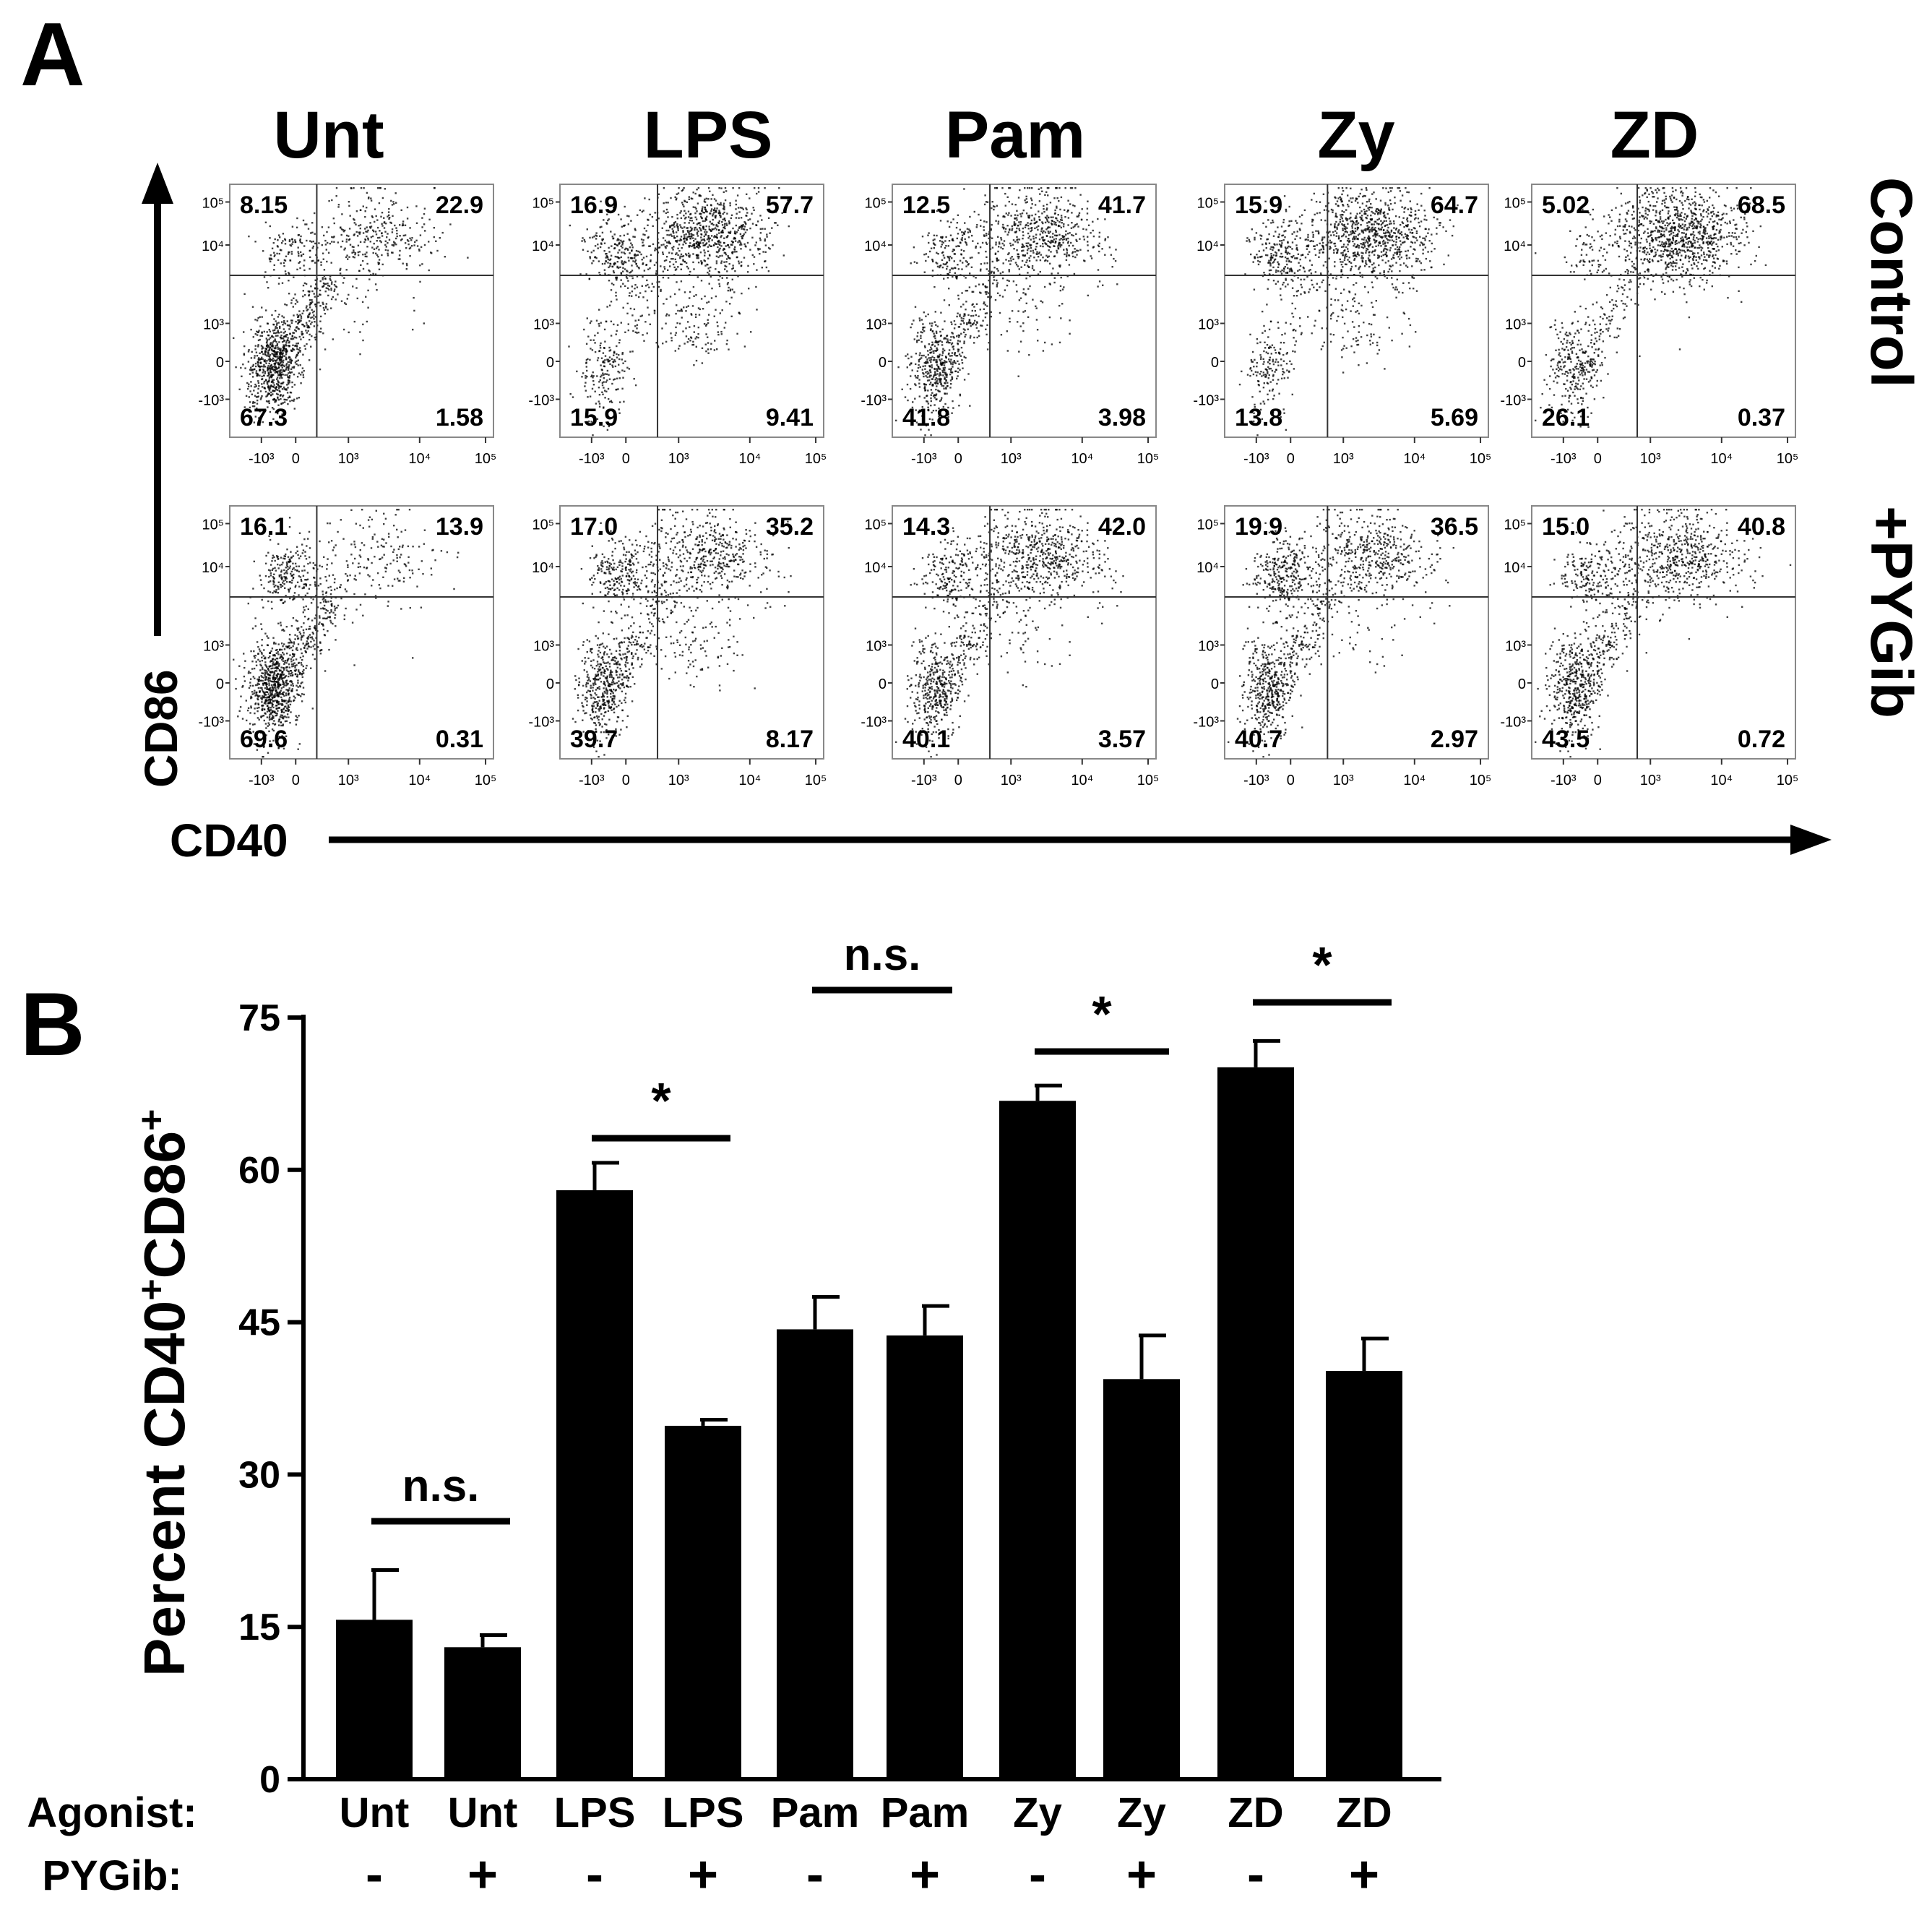 The height and width of the screenshot is (1918, 1932). Describe the element at coordinates (594, 1484) in the screenshot. I see `bar-lps-minus` at that location.